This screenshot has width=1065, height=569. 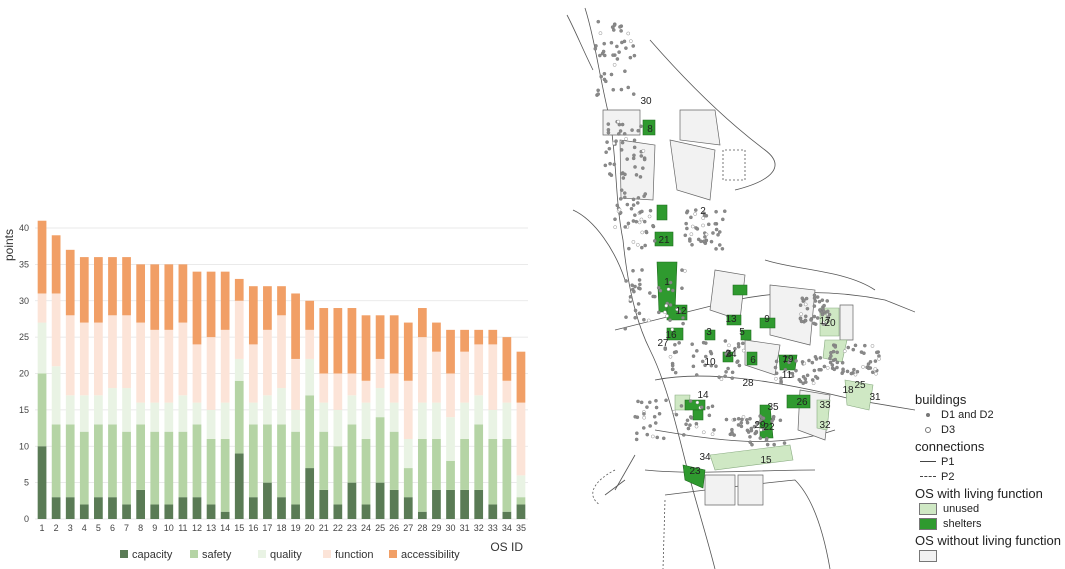 What do you see at coordinates (875, 397) in the screenshot?
I see `map-label-31: 31` at bounding box center [875, 397].